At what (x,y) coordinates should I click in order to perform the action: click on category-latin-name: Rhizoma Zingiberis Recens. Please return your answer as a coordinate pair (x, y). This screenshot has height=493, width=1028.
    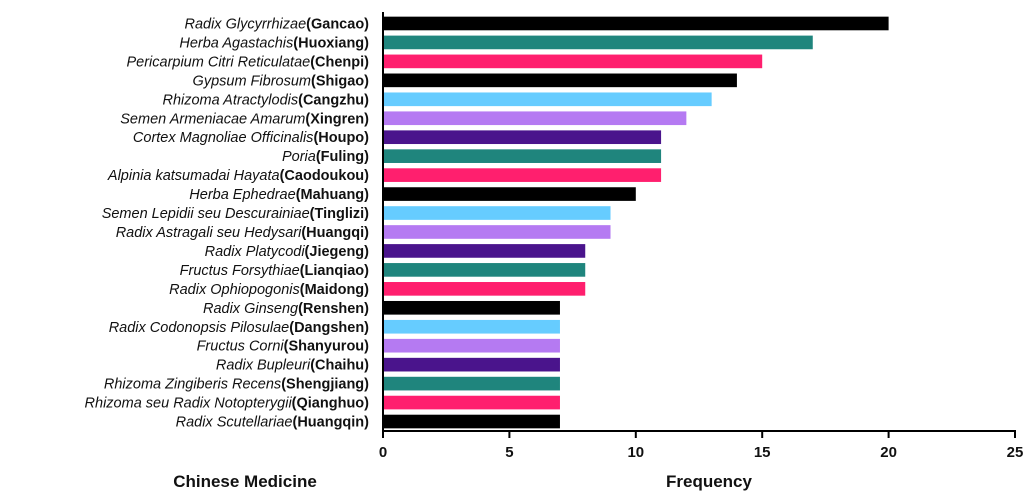
    Looking at the image, I should click on (192, 385).